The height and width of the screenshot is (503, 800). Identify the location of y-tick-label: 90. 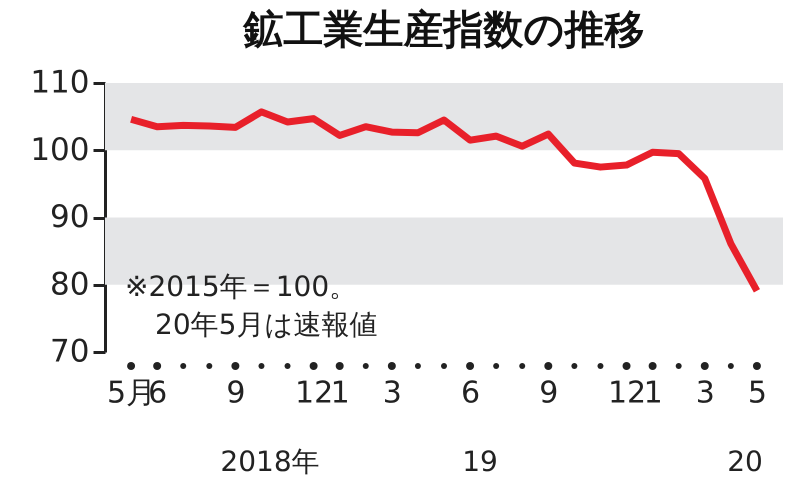
(70, 217).